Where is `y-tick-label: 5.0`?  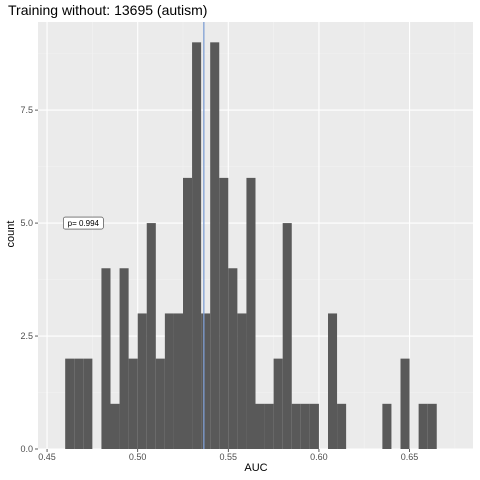
y-tick-label: 5.0 is located at coordinates (26, 223).